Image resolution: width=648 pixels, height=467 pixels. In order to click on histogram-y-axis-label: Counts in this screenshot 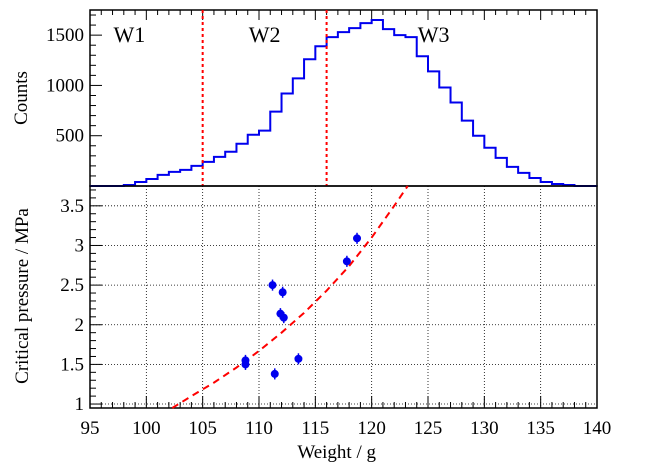, I will do `click(21, 98)`.